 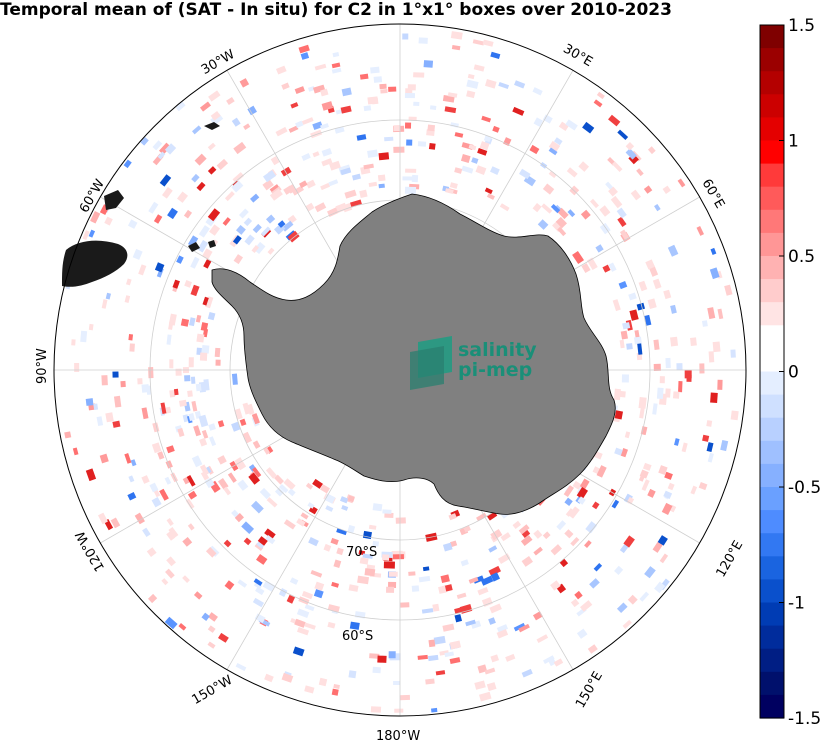 I want to click on colorbar-ticks: 1.5 1 0.5 0 -0.5 -1 -1.5, so click(x=800, y=372).